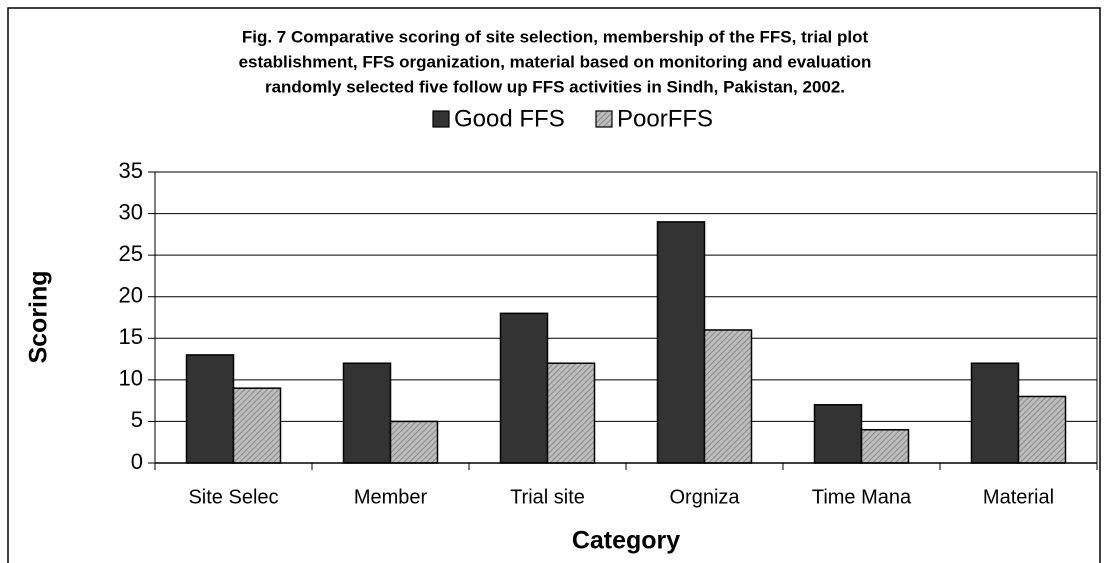 Image resolution: width=1110 pixels, height=563 pixels. I want to click on x-tick-label: Site Selec, so click(233, 497).